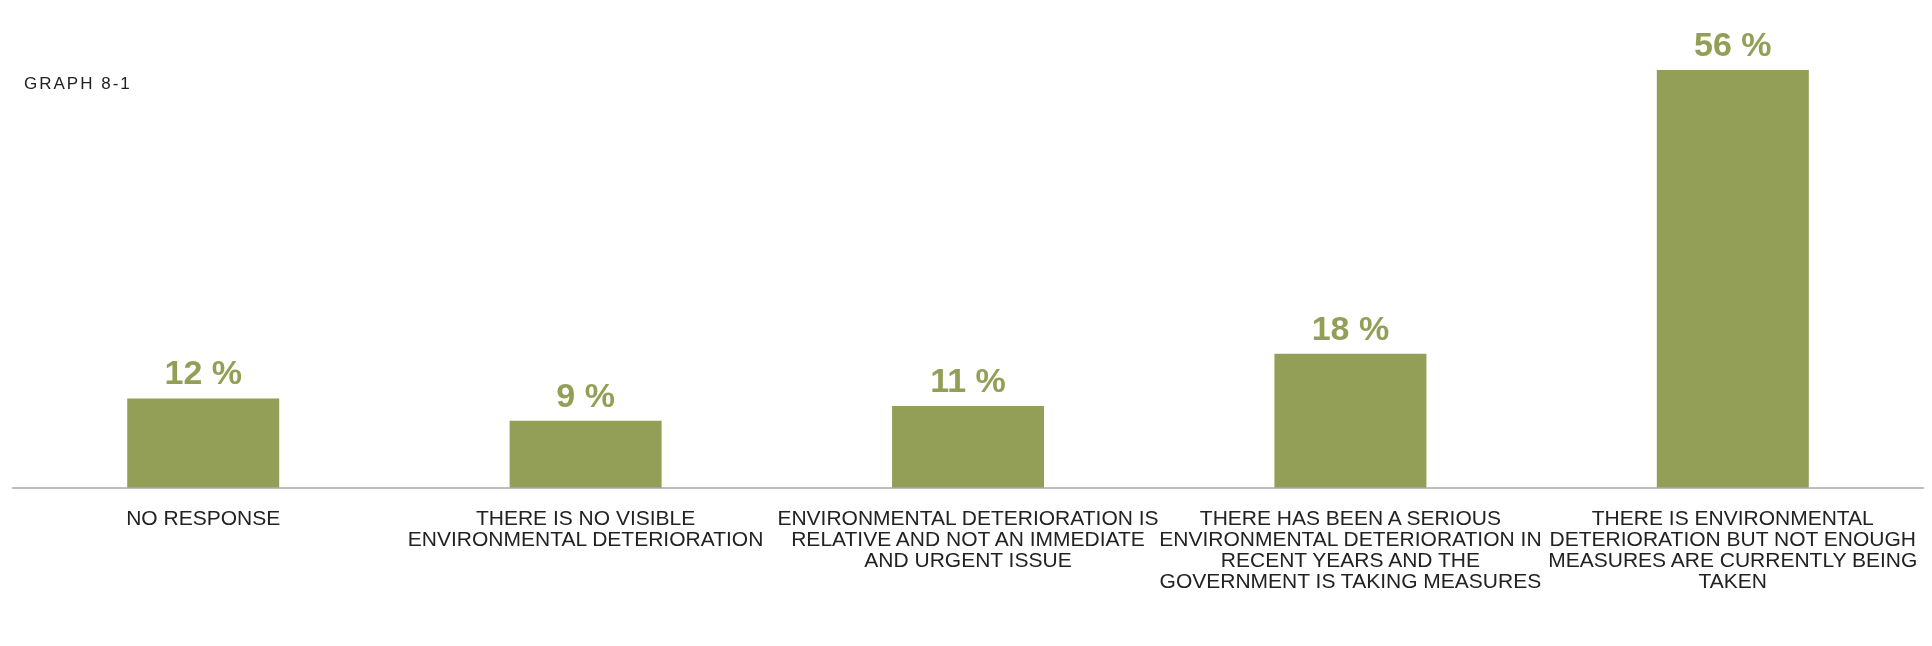 The width and height of the screenshot is (1932, 646). I want to click on x-tick-label: ENVIRONMENTAL DETERIORATION IS RELATIVE AND NOT AN IMMEDIATE AND URGENT ISSUE, so click(968, 538).